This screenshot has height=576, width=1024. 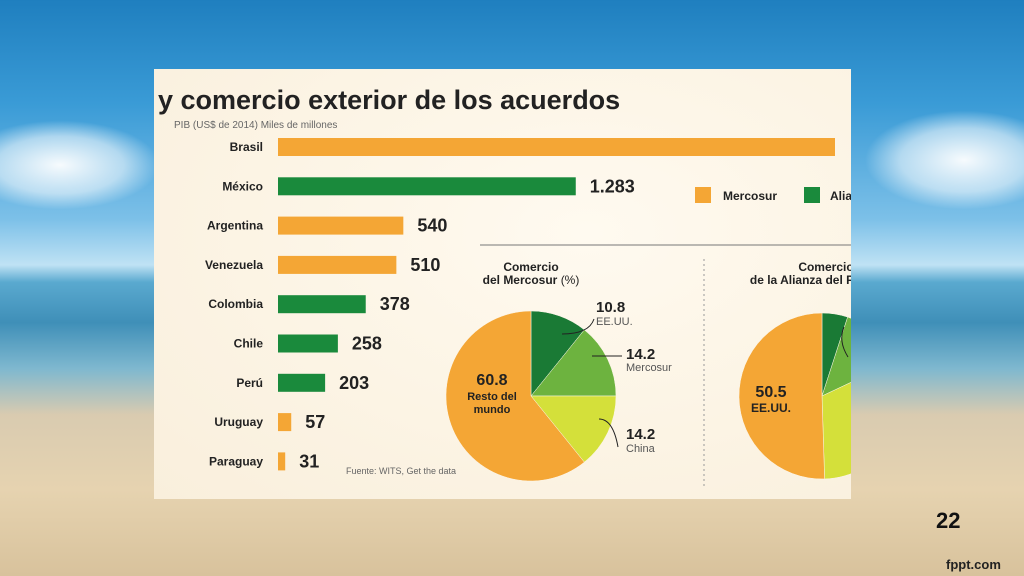 What do you see at coordinates (640, 354) in the screenshot?
I see `mercosur-pie-value-mercosur: 14.2` at bounding box center [640, 354].